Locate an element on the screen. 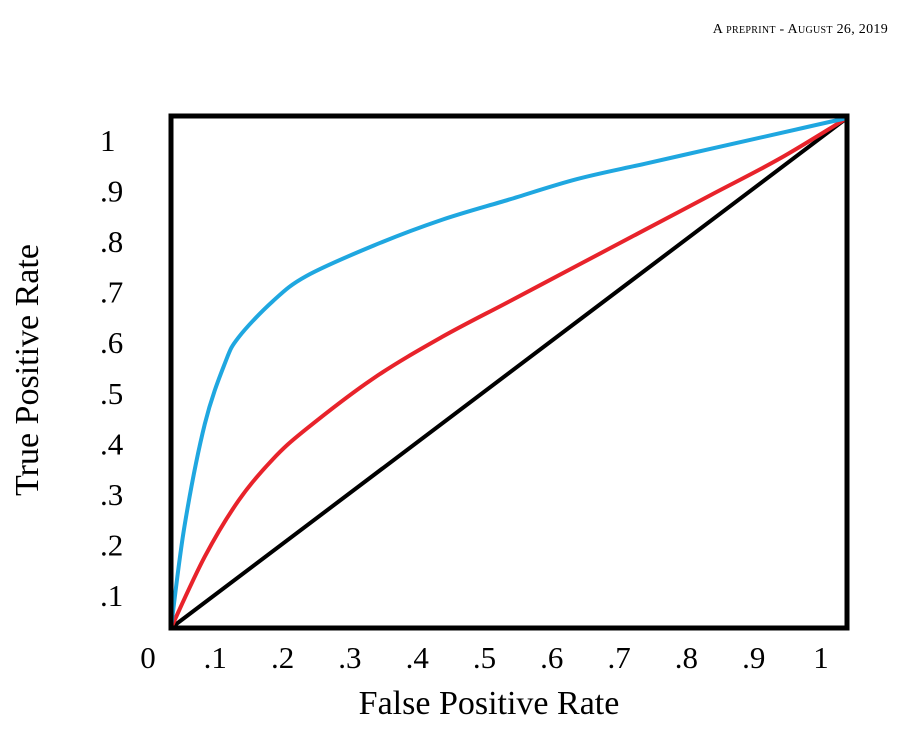 This screenshot has height=729, width=905. y-axis-label: True Positive Rate is located at coordinates (27, 370).